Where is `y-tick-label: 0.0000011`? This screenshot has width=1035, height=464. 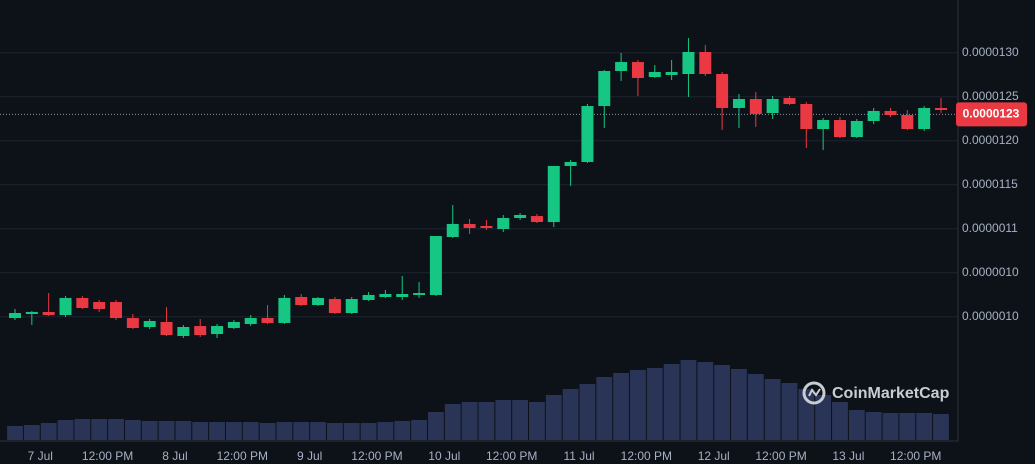 y-tick-label: 0.0000011 is located at coordinates (990, 228).